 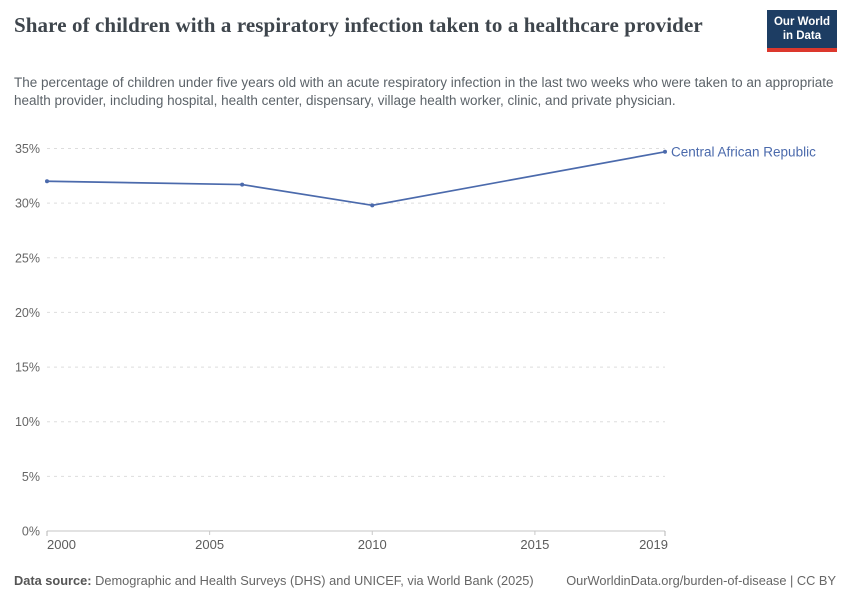 I want to click on owid-logo: Our World in Data, so click(x=801, y=31).